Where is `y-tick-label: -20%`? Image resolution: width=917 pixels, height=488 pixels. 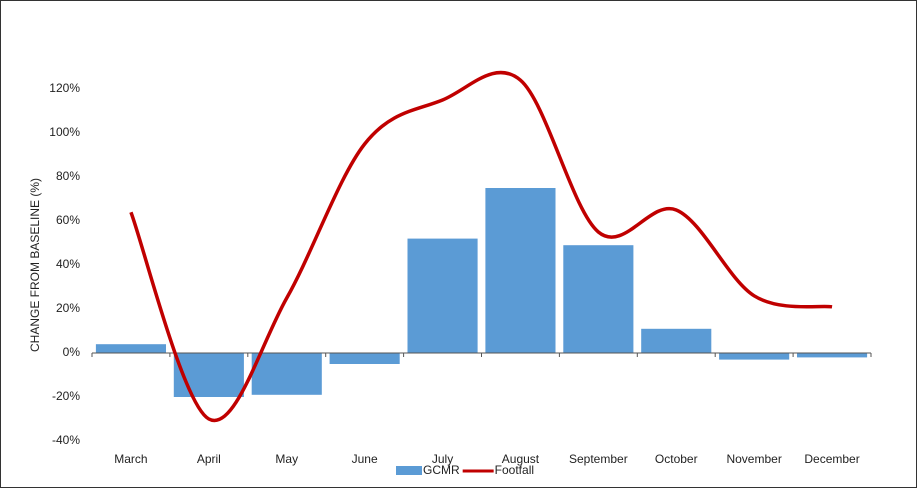 y-tick-label: -20% is located at coordinates (66, 396).